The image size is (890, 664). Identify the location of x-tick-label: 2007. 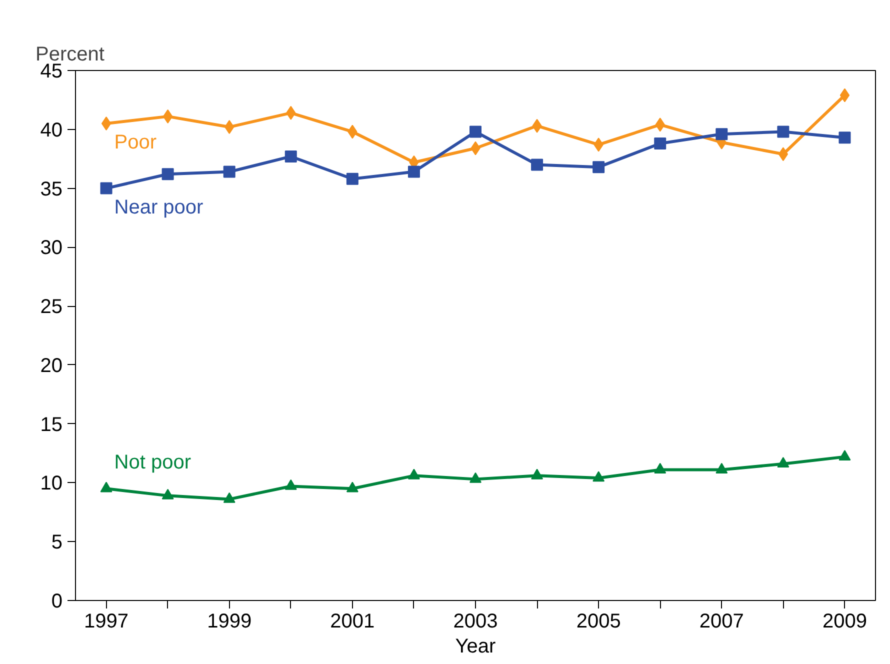
(721, 621).